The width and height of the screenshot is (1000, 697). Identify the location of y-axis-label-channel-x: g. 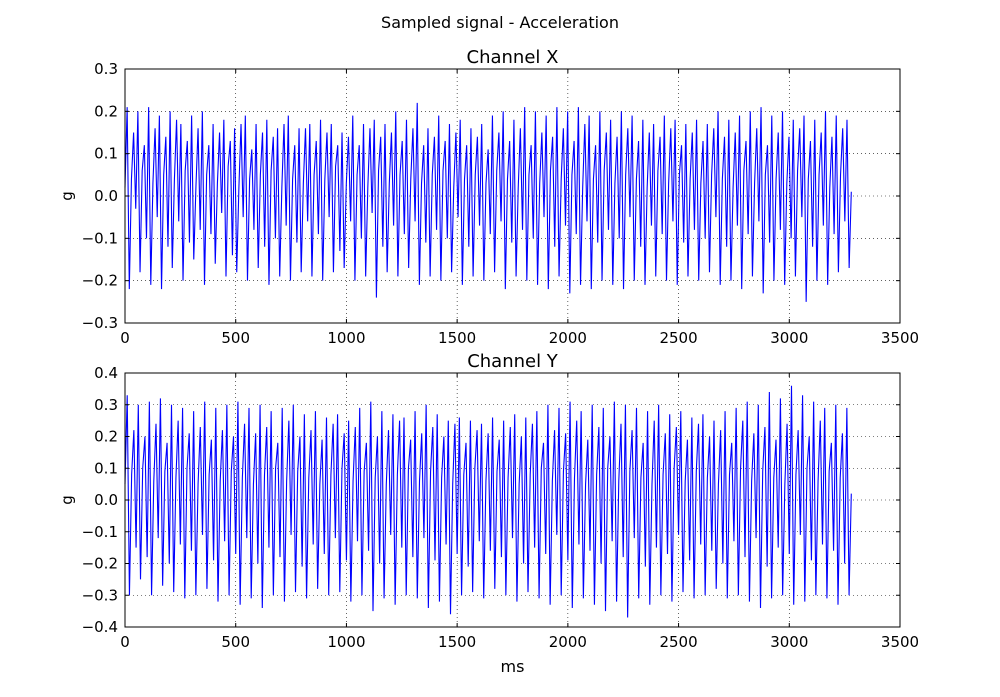
(67, 196).